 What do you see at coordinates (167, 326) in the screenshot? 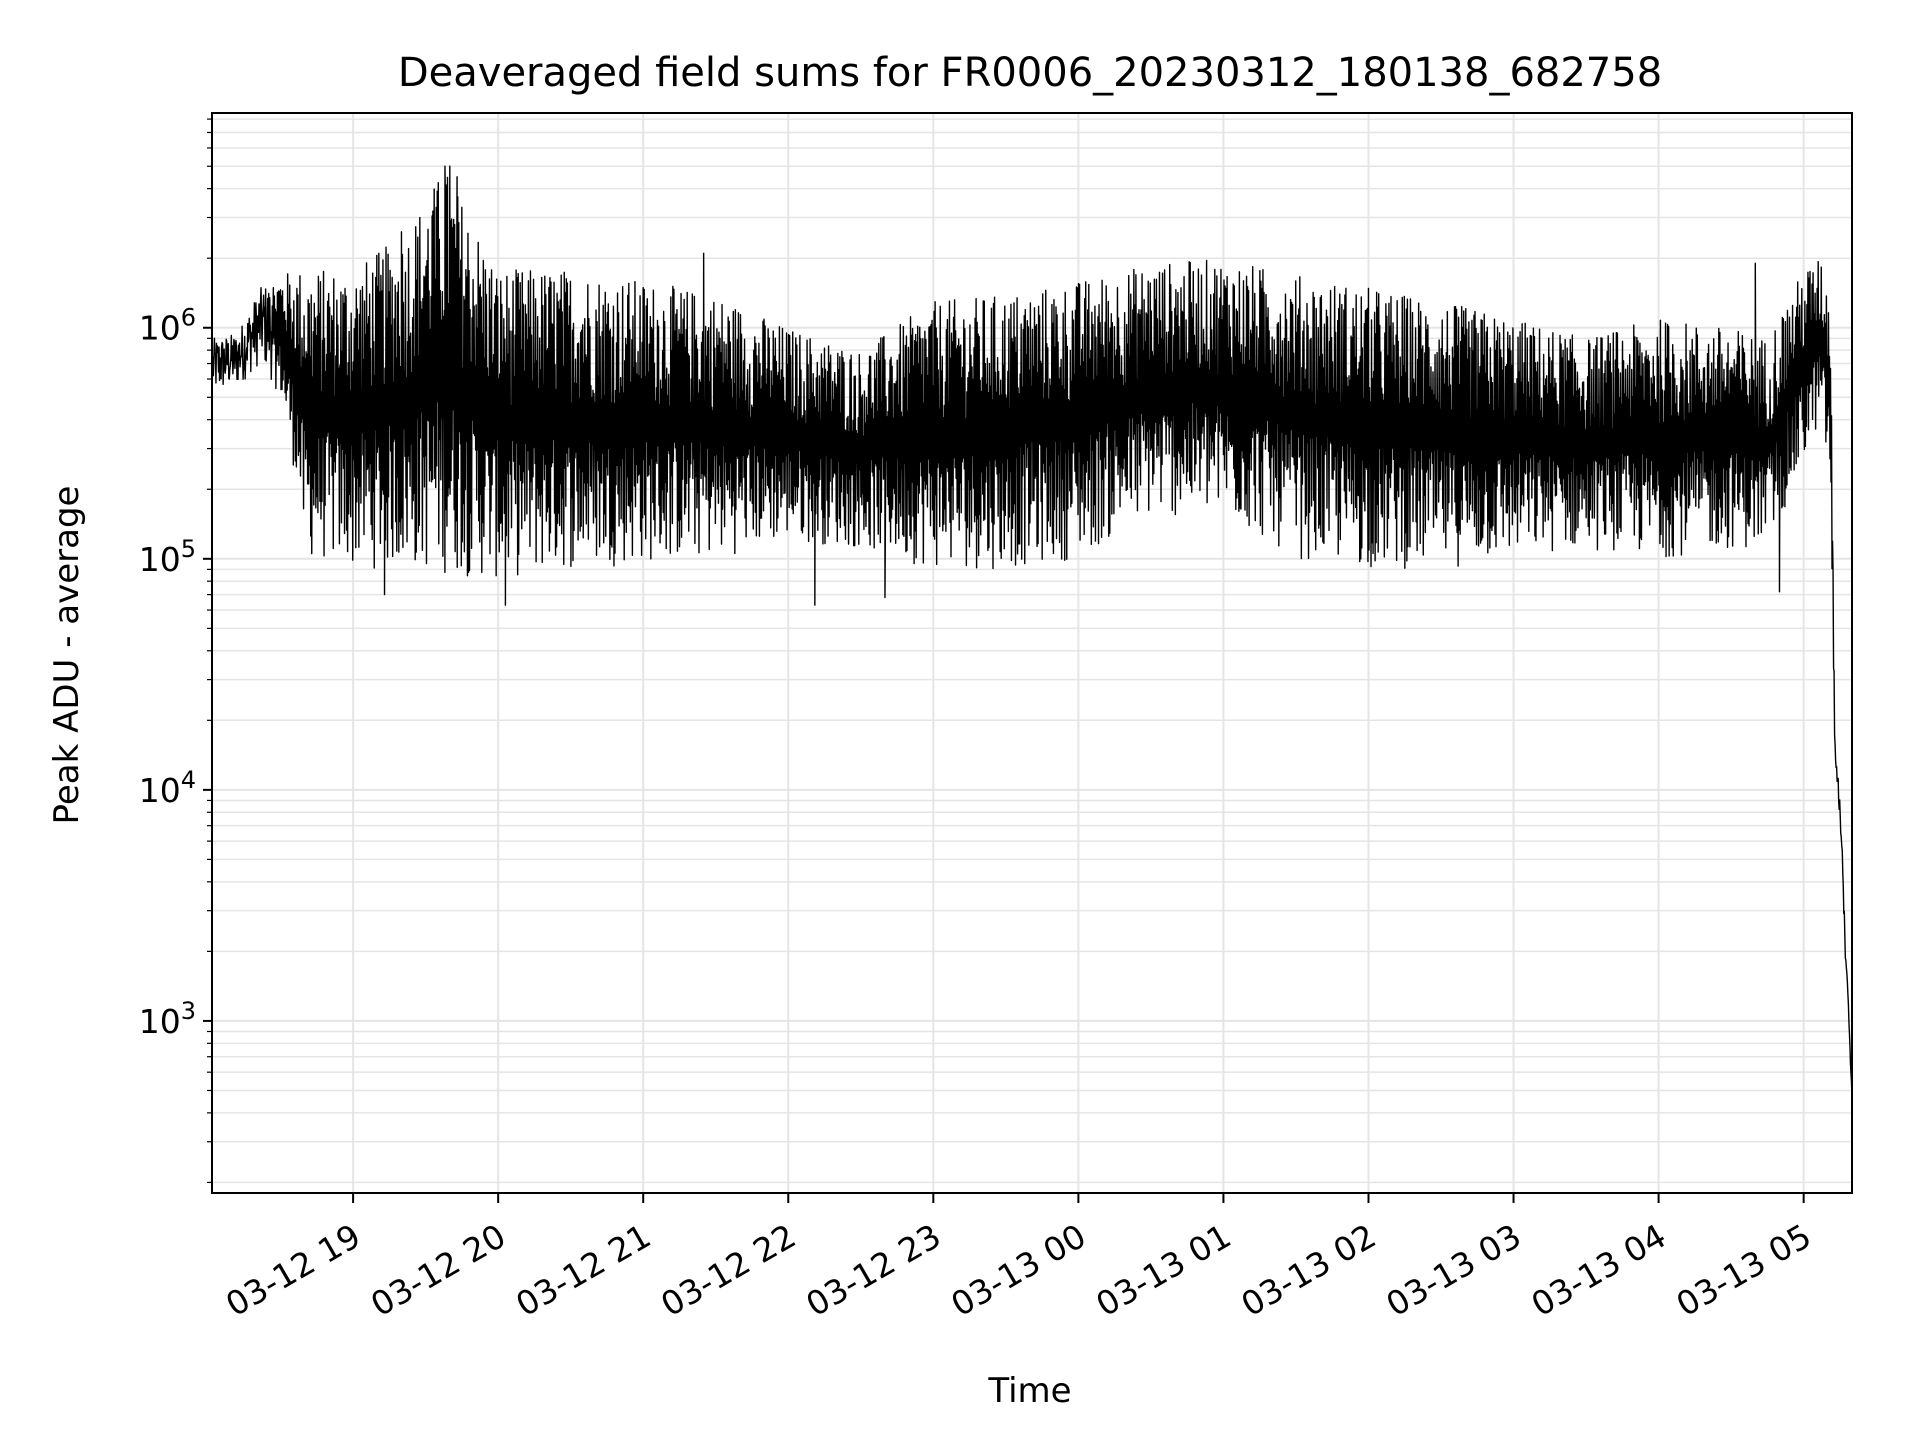
I see `y-tick-label: 10⁶` at bounding box center [167, 326].